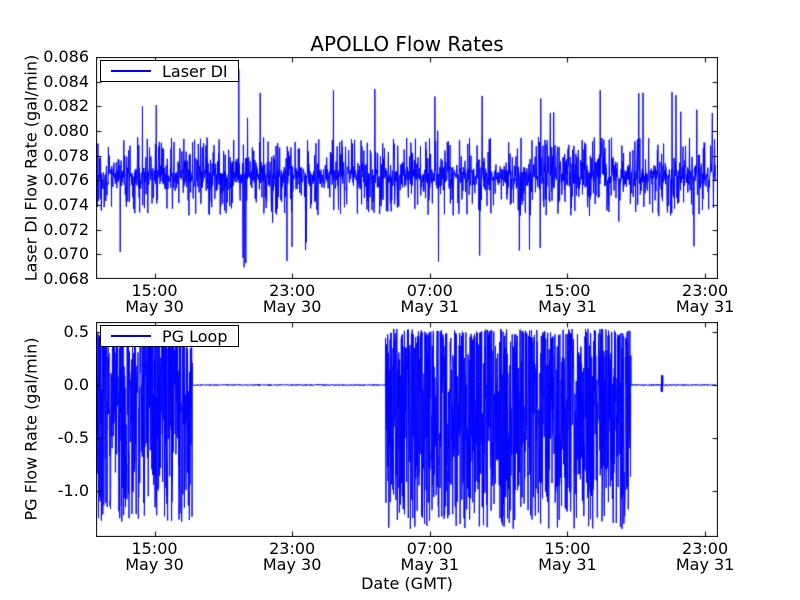  I want to click on y-tick-label: 0.078, so click(66, 155).